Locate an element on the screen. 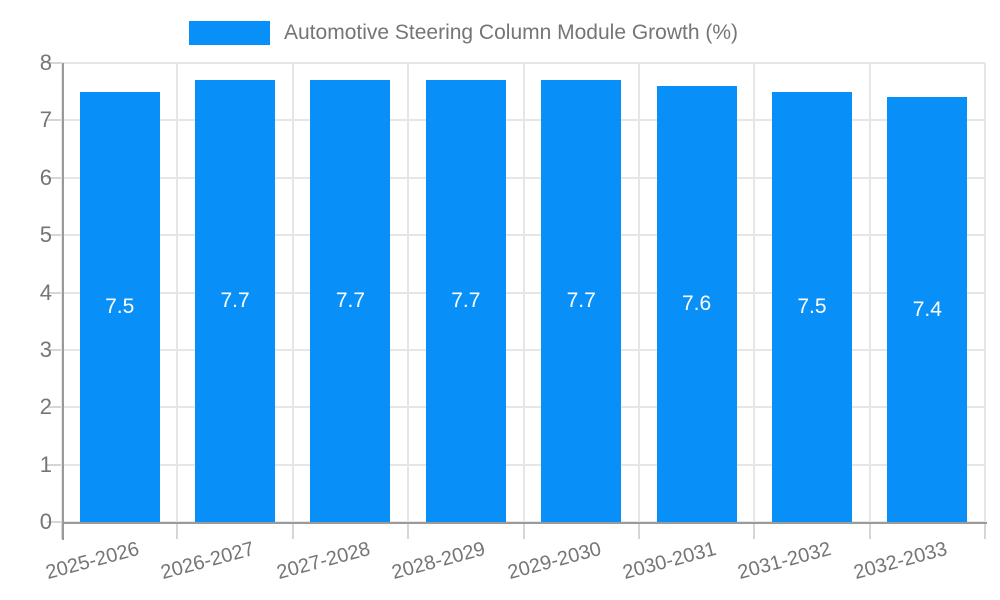 This screenshot has width=1000, height=600. y-axis-label: 1 is located at coordinates (45, 464).